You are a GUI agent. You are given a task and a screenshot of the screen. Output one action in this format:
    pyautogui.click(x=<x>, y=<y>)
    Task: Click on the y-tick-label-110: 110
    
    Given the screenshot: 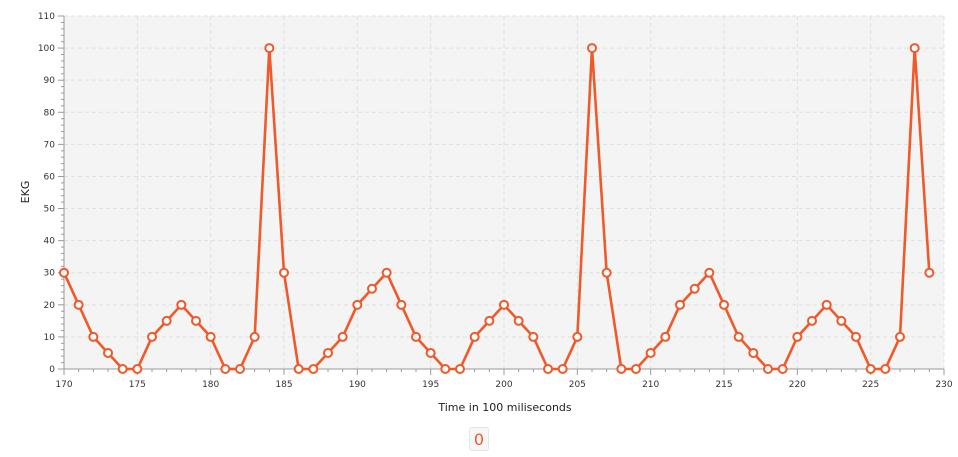 What is the action you would take?
    pyautogui.click(x=46, y=17)
    